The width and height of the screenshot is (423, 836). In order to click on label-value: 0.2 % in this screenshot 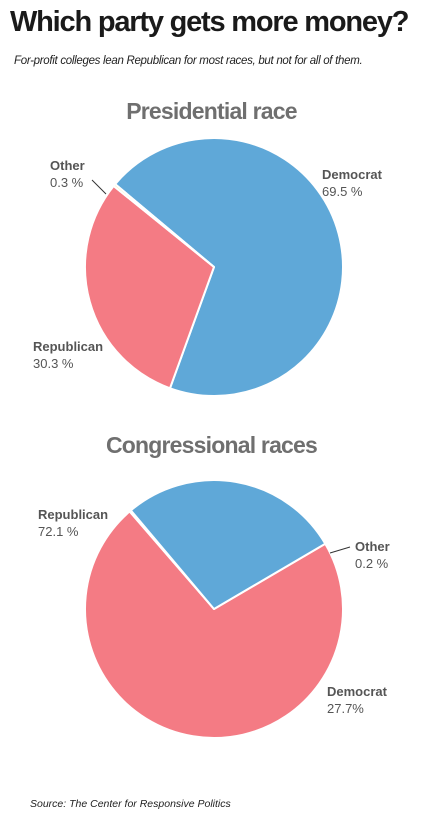, I will do `click(372, 563)`.